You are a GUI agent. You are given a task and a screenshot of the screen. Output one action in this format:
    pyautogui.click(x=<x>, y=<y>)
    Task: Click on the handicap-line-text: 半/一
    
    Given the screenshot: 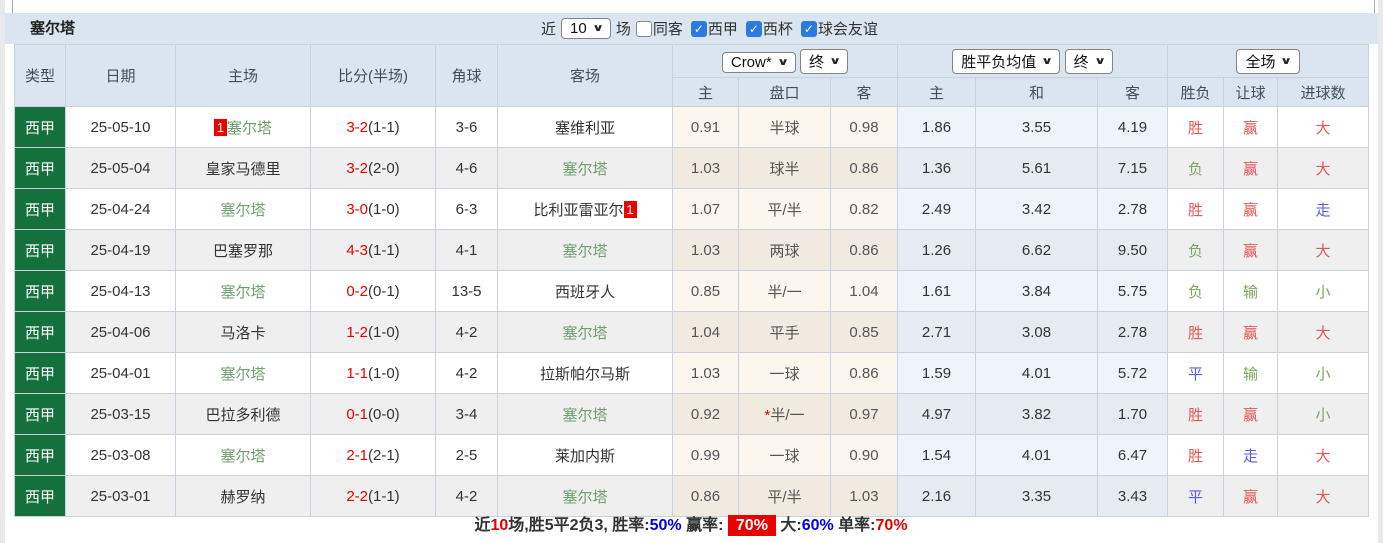 What is the action you would take?
    pyautogui.click(x=784, y=292)
    